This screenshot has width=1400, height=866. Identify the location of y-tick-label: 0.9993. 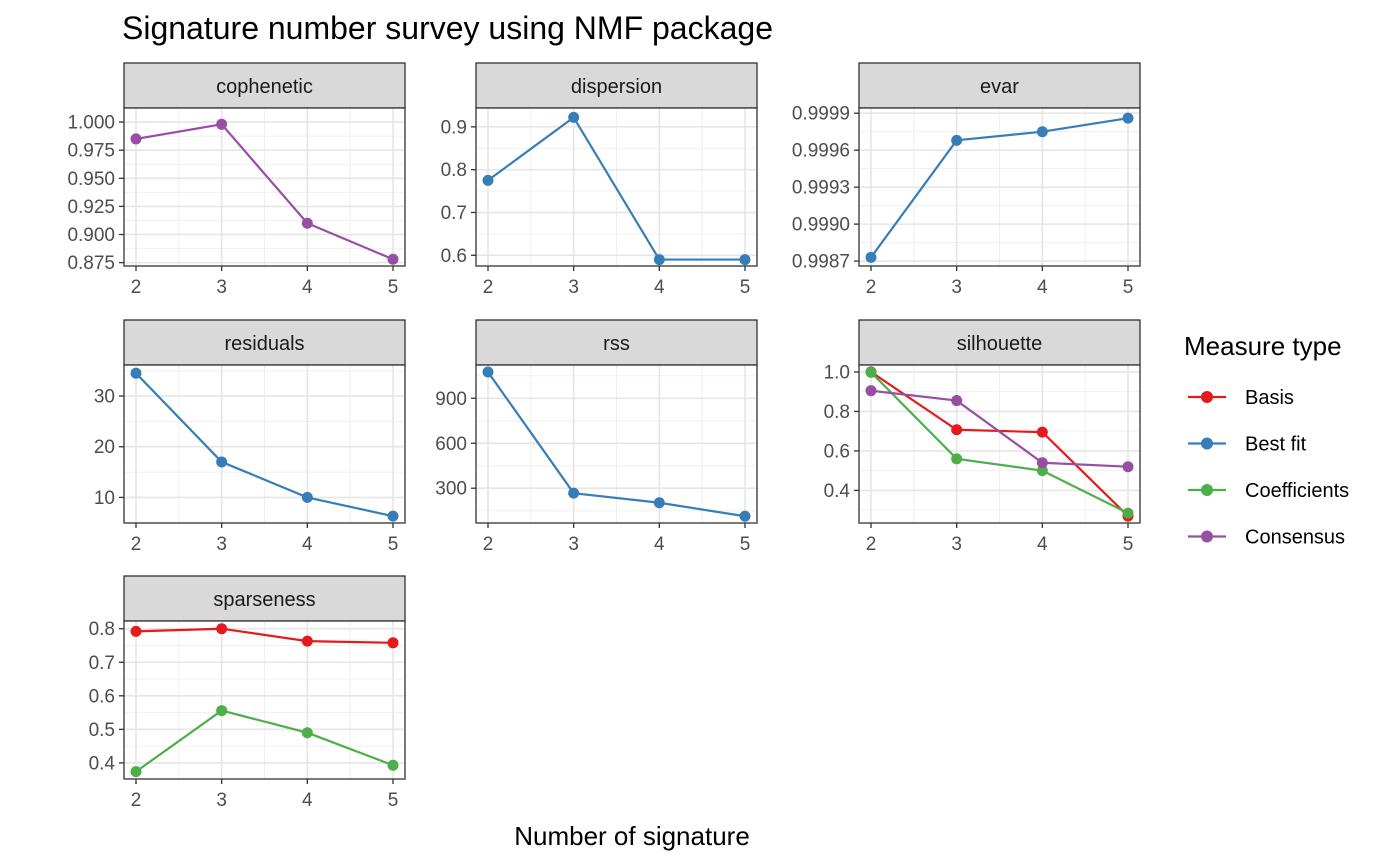
(821, 188).